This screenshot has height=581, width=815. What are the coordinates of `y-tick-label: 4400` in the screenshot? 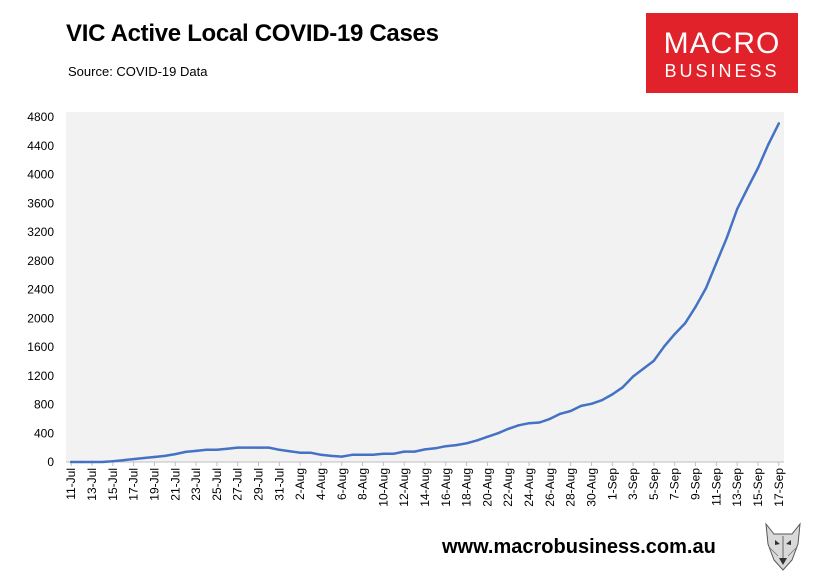 It's located at (40, 146).